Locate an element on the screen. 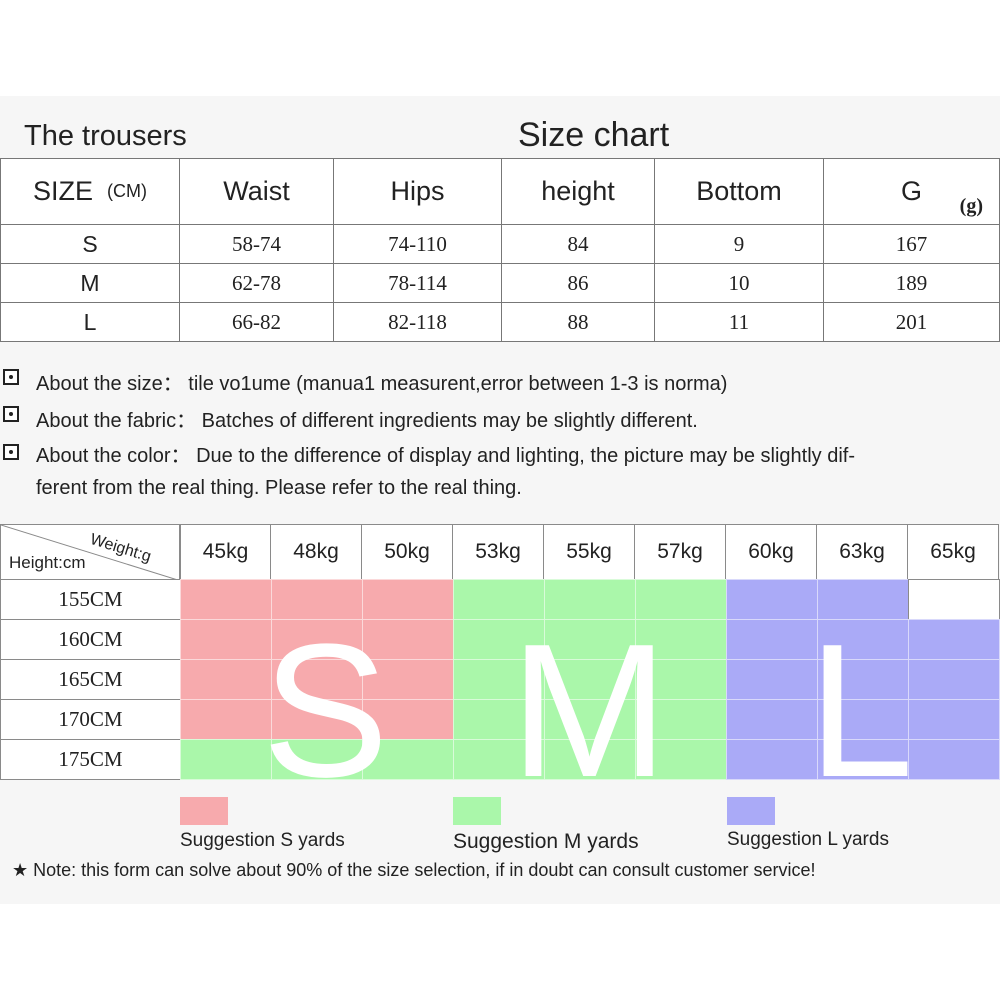  product-title: The trousers is located at coordinates (105, 136).